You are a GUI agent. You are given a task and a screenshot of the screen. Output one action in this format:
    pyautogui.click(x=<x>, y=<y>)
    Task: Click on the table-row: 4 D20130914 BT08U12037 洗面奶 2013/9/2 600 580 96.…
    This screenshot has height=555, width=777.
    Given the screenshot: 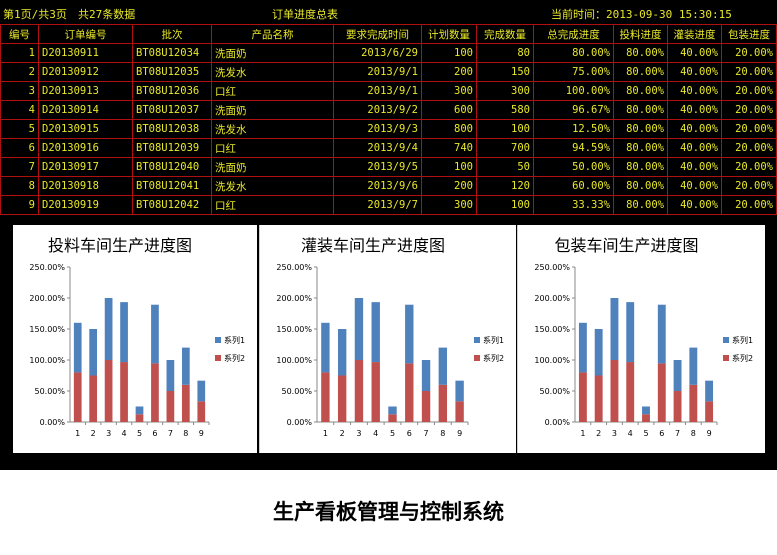 What is the action you would take?
    pyautogui.click(x=388, y=110)
    